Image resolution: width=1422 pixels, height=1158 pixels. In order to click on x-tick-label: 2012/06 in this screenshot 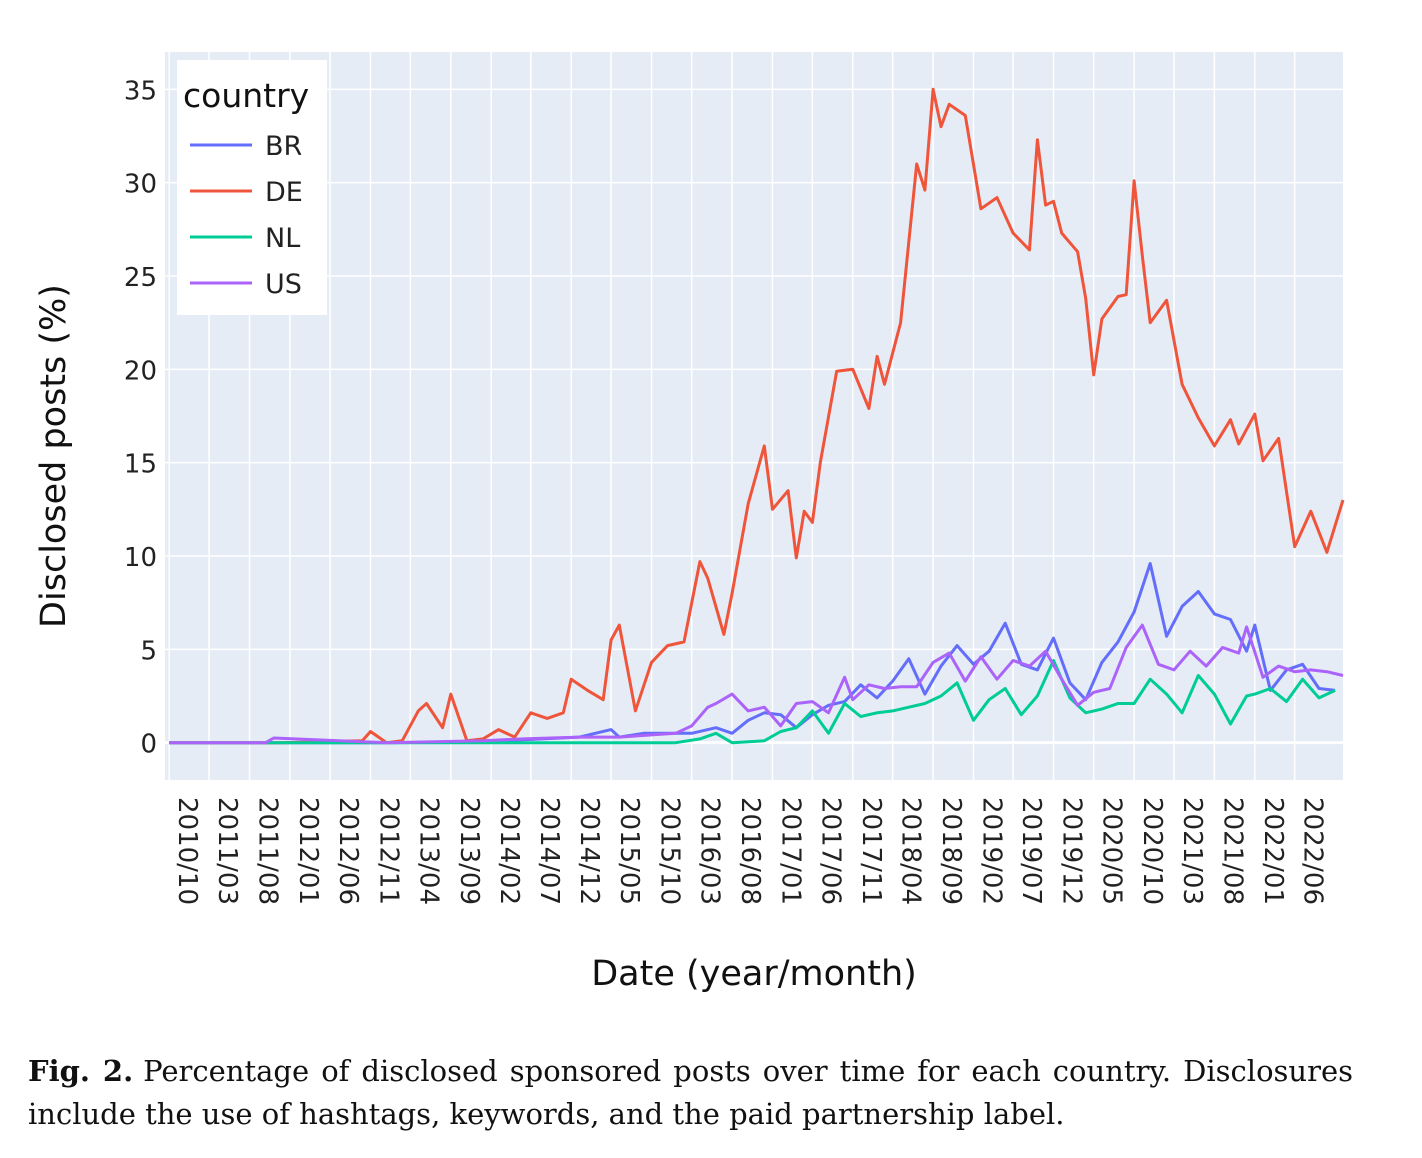, I will do `click(348, 851)`.